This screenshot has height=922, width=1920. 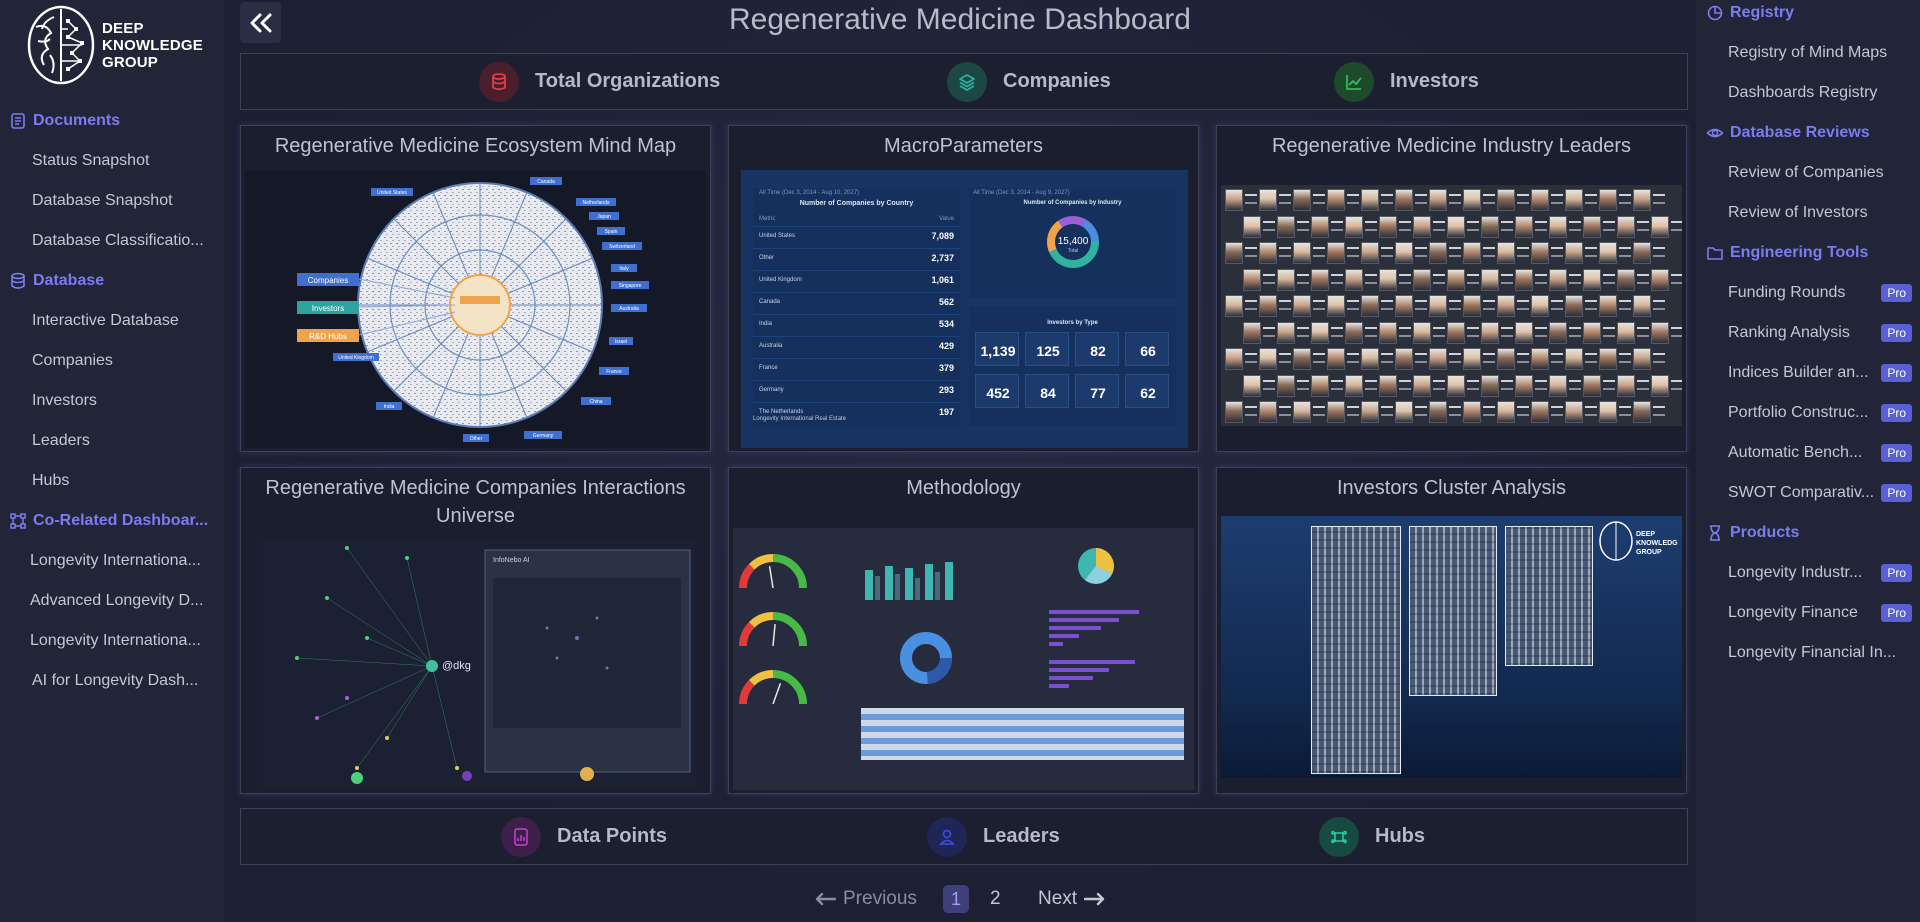 I want to click on next-page-button: Next, so click(x=1072, y=899).